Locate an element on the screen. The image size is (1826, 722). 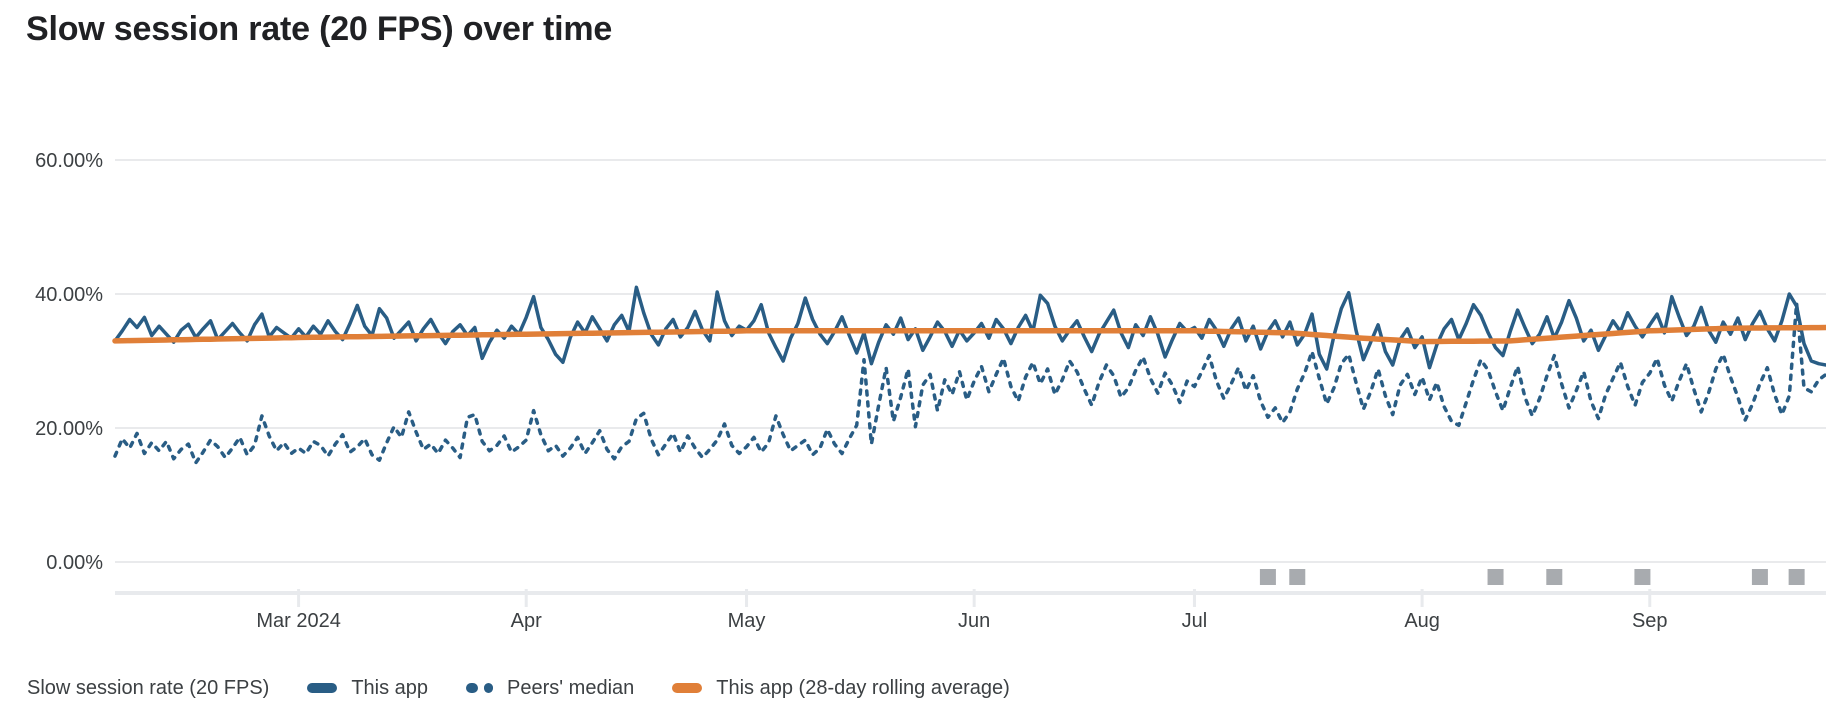
x-axis-tick-label: May is located at coordinates (747, 621).